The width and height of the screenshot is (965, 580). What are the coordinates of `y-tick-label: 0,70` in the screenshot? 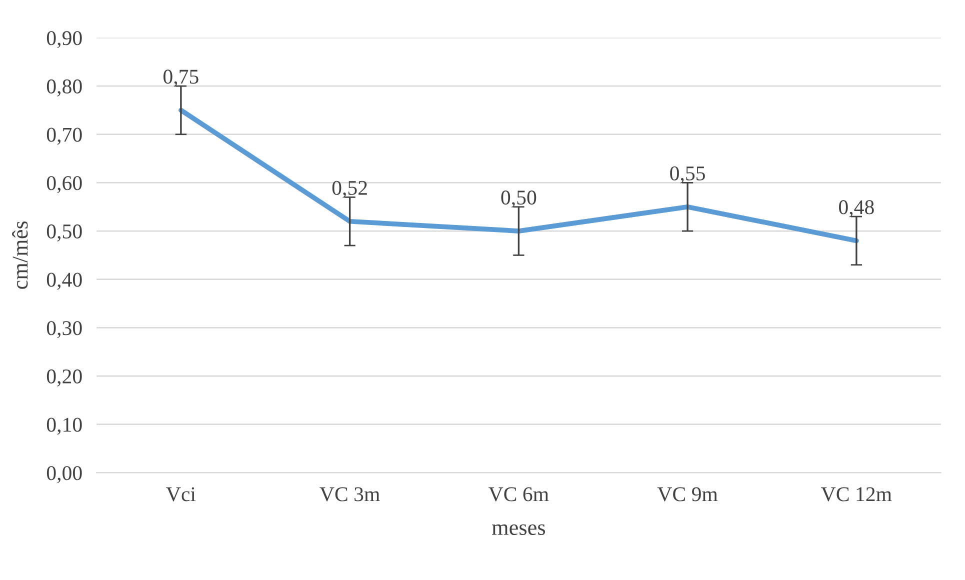 It's located at (64, 136).